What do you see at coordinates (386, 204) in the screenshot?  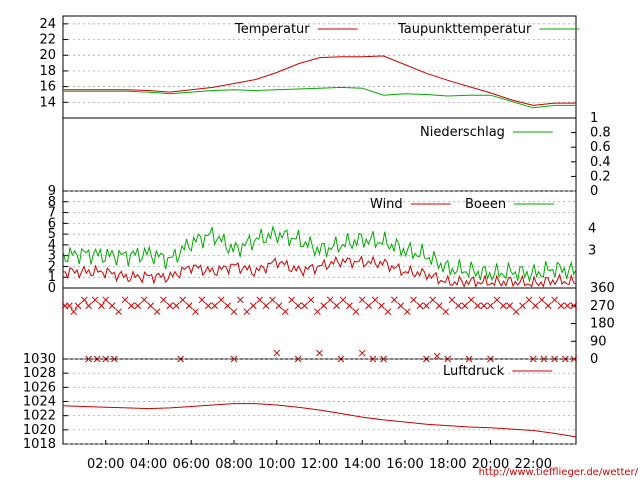 I see `legend-label-wind: Wind` at bounding box center [386, 204].